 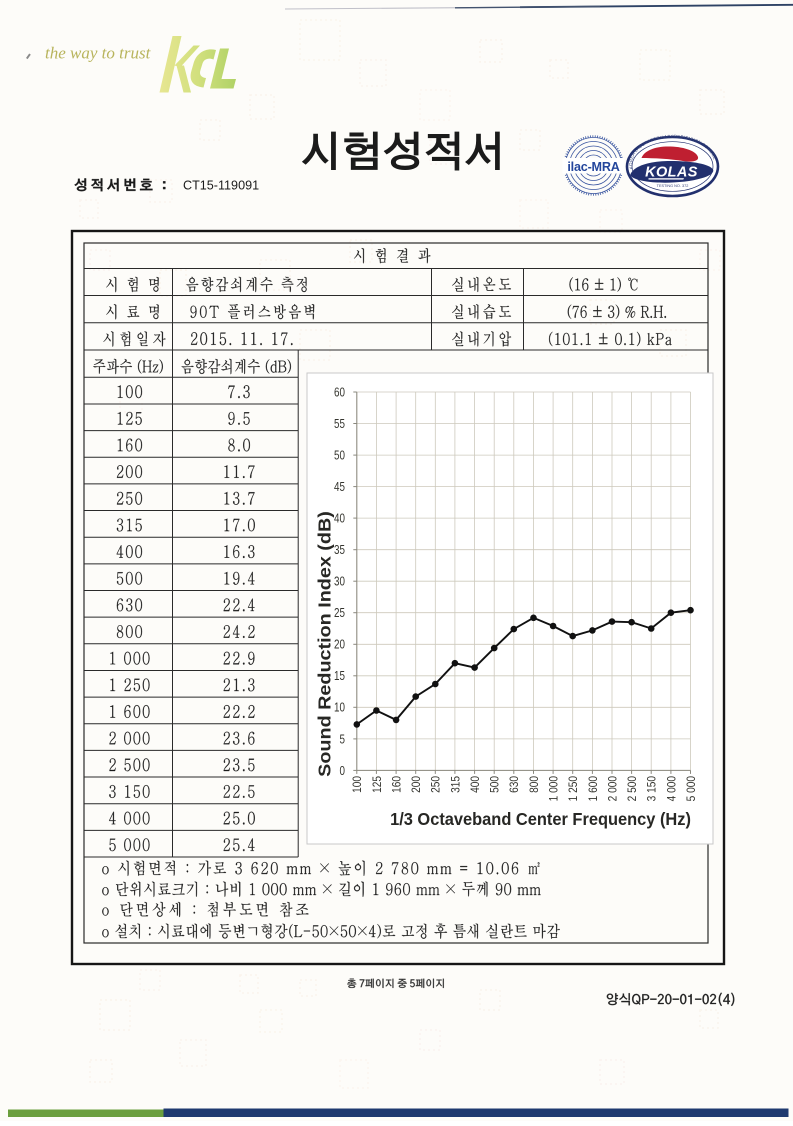 I want to click on svg-text: 25, so click(x=339, y=613).